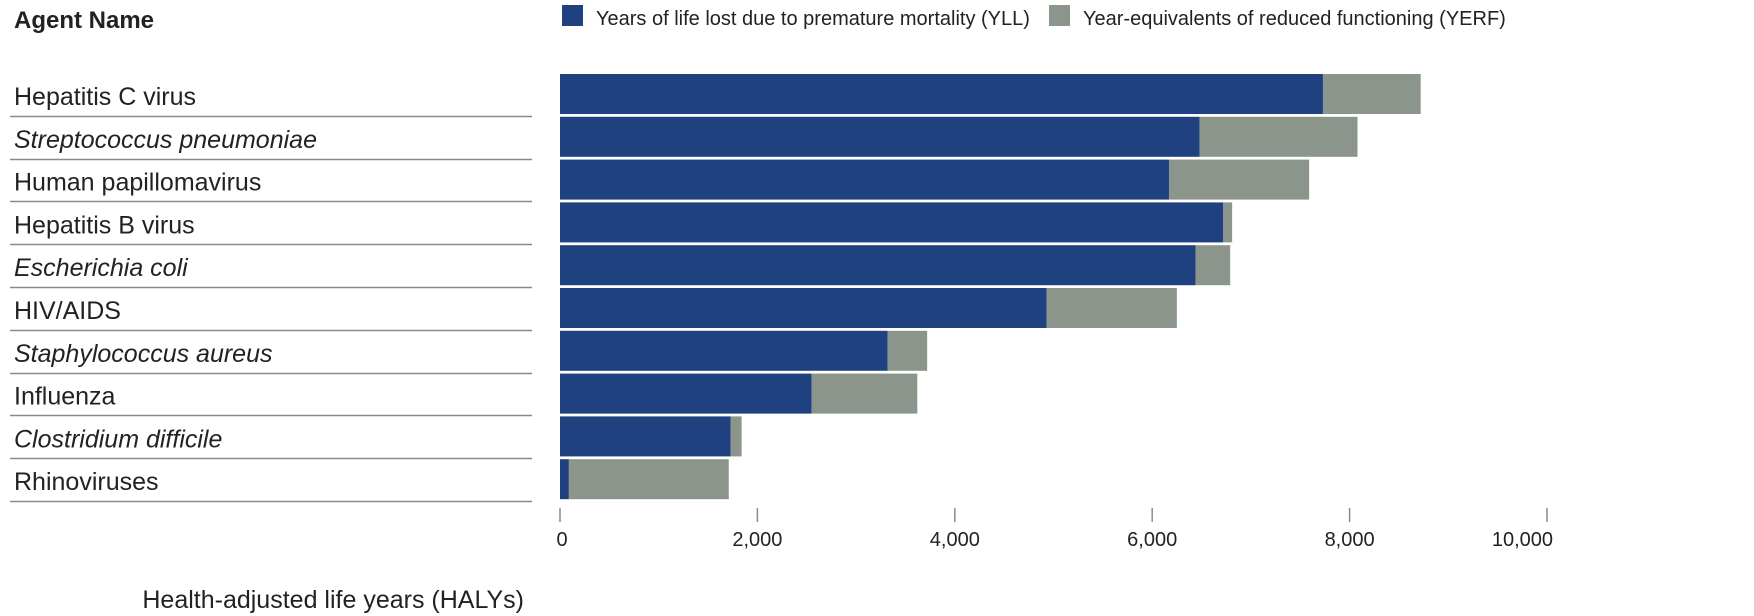 Image resolution: width=1754 pixels, height=616 pixels. Describe the element at coordinates (941, 94) in the screenshot. I see `bar-yll-hepatitis-c-virus` at that location.